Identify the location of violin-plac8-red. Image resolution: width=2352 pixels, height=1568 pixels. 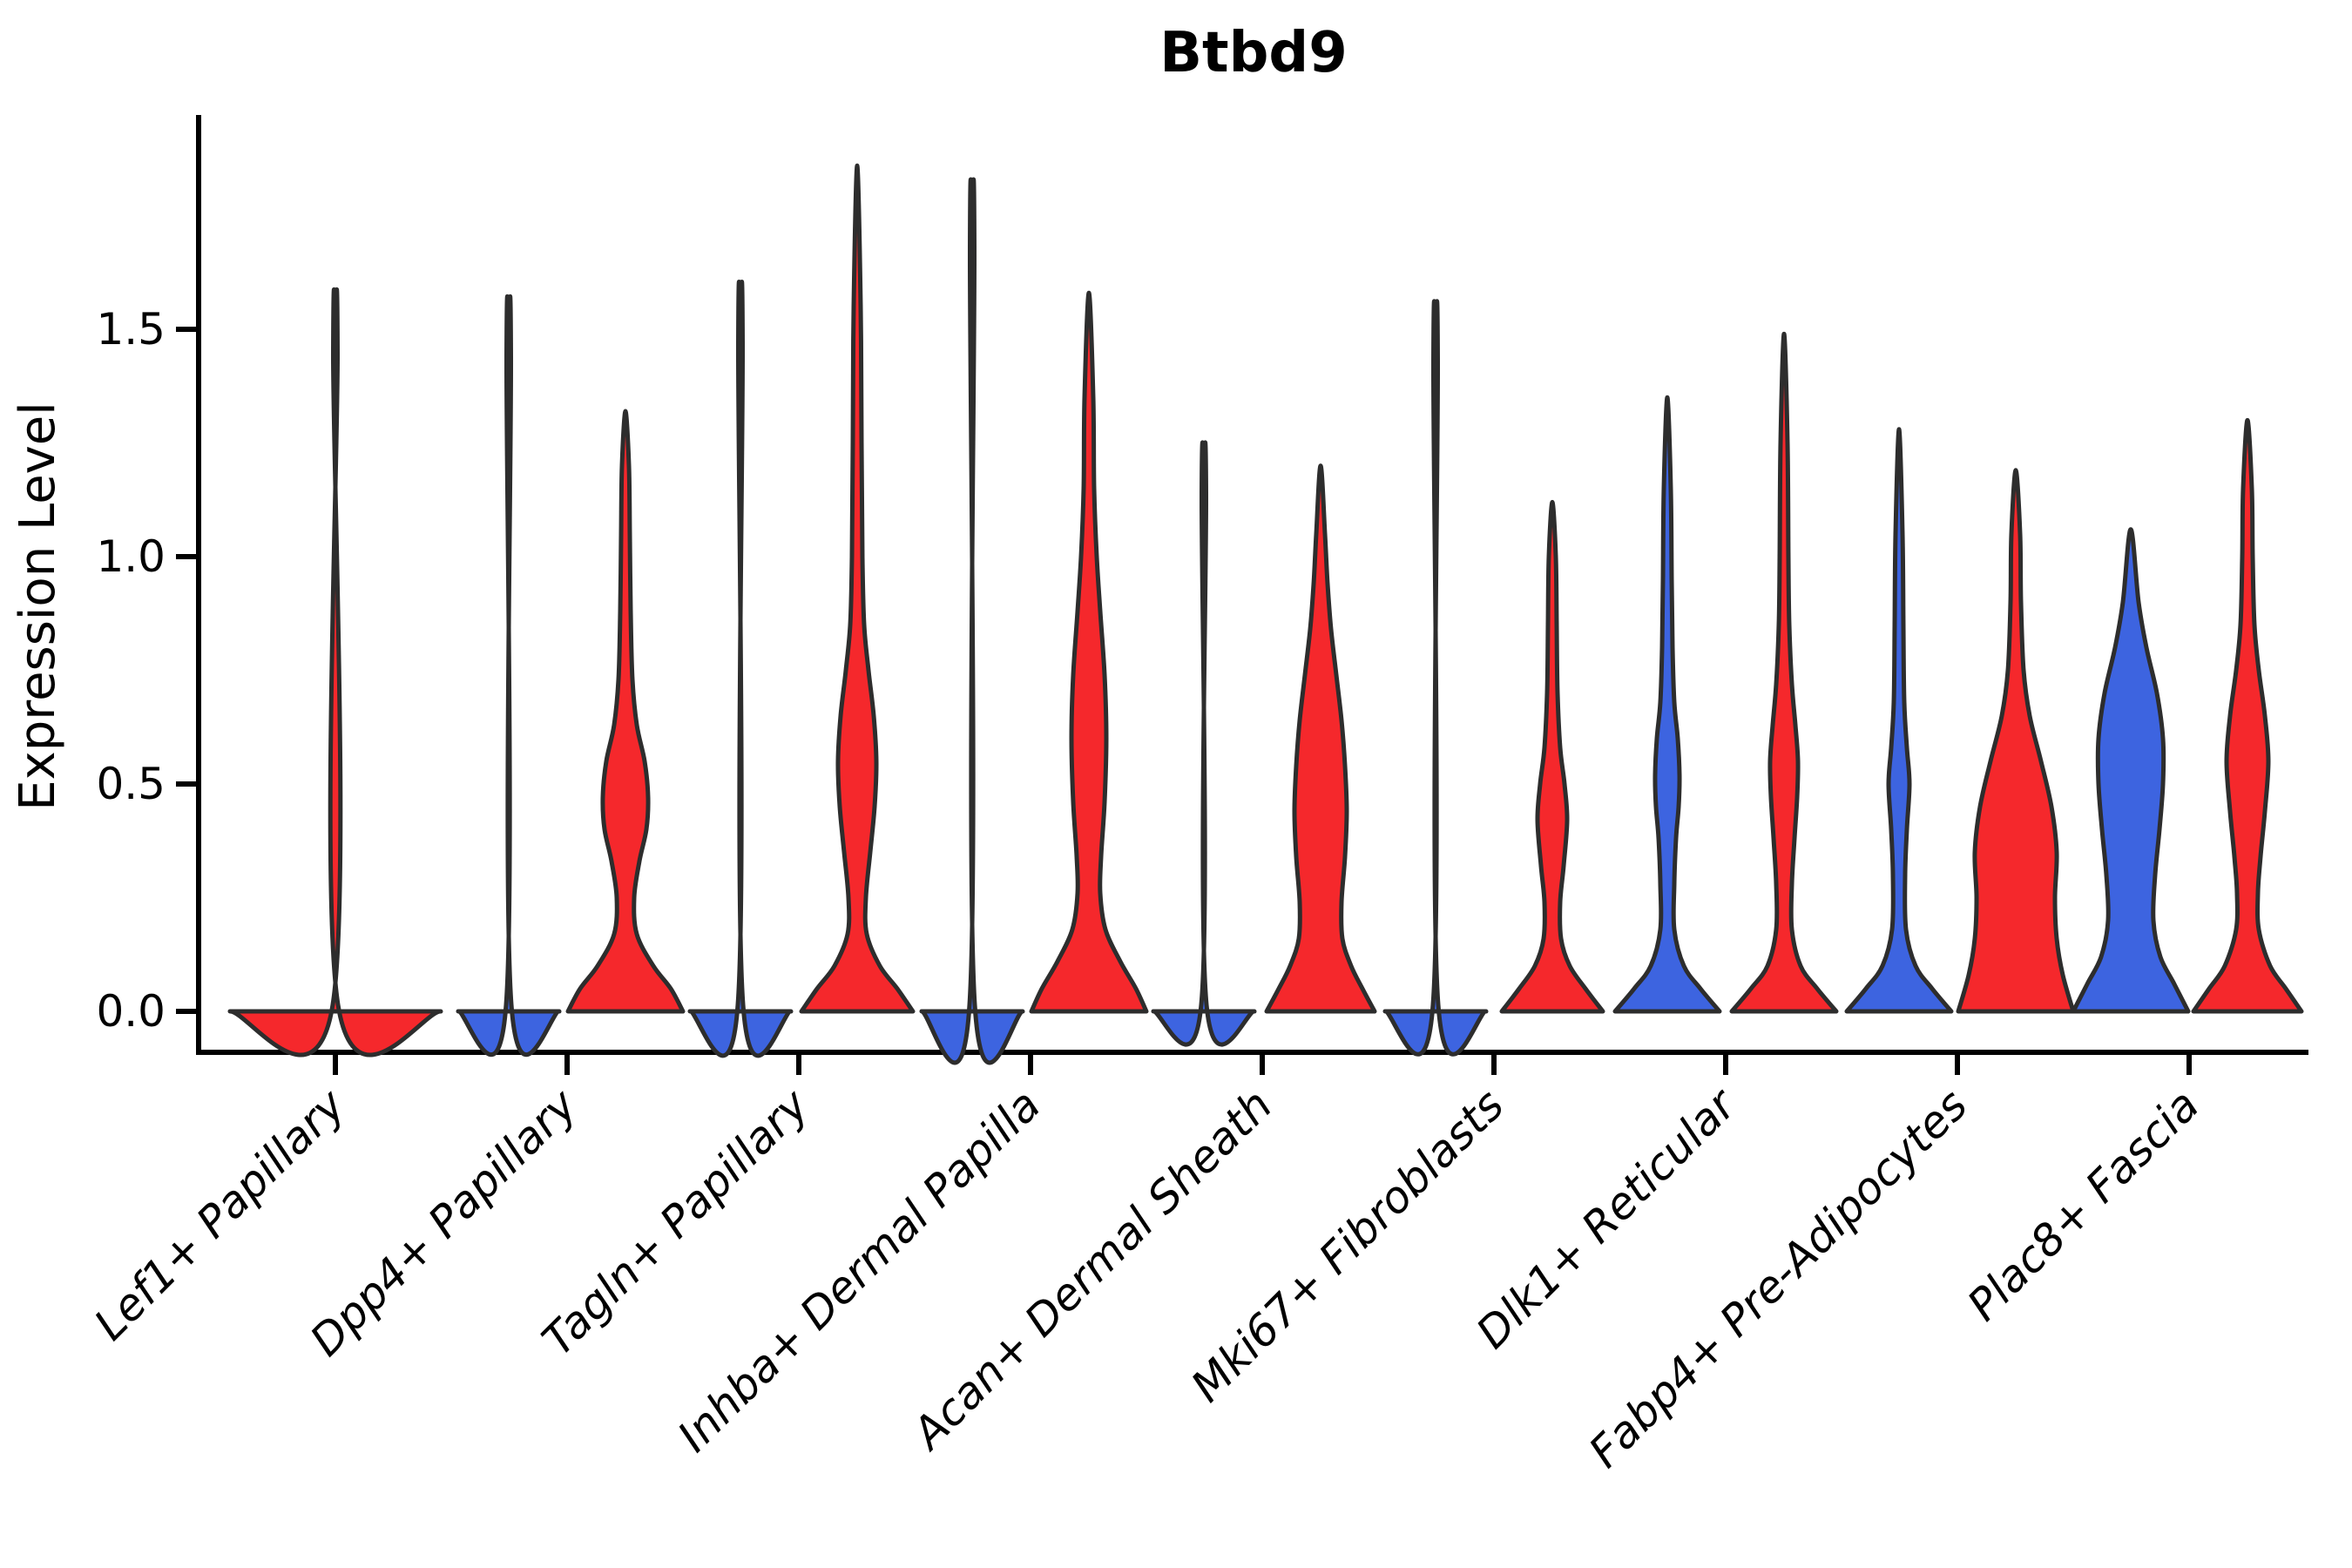
(2248, 716).